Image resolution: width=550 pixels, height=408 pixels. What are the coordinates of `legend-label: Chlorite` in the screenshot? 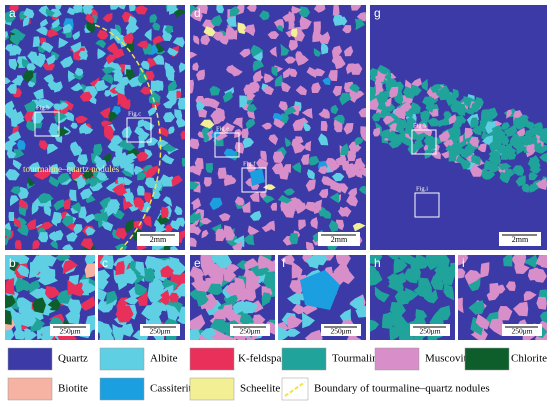 It's located at (529, 359).